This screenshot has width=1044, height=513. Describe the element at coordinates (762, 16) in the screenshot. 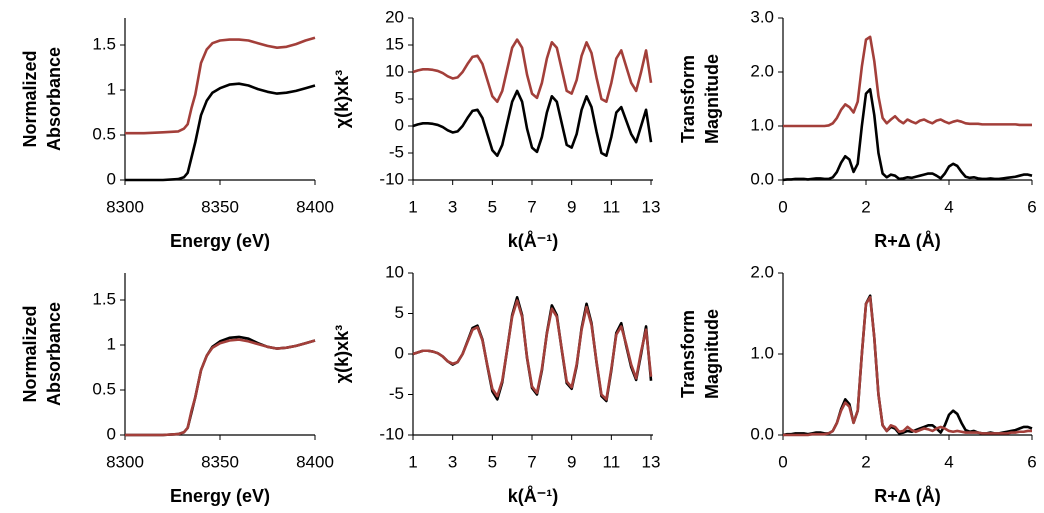

I see `y-tick-label: 3.0` at that location.